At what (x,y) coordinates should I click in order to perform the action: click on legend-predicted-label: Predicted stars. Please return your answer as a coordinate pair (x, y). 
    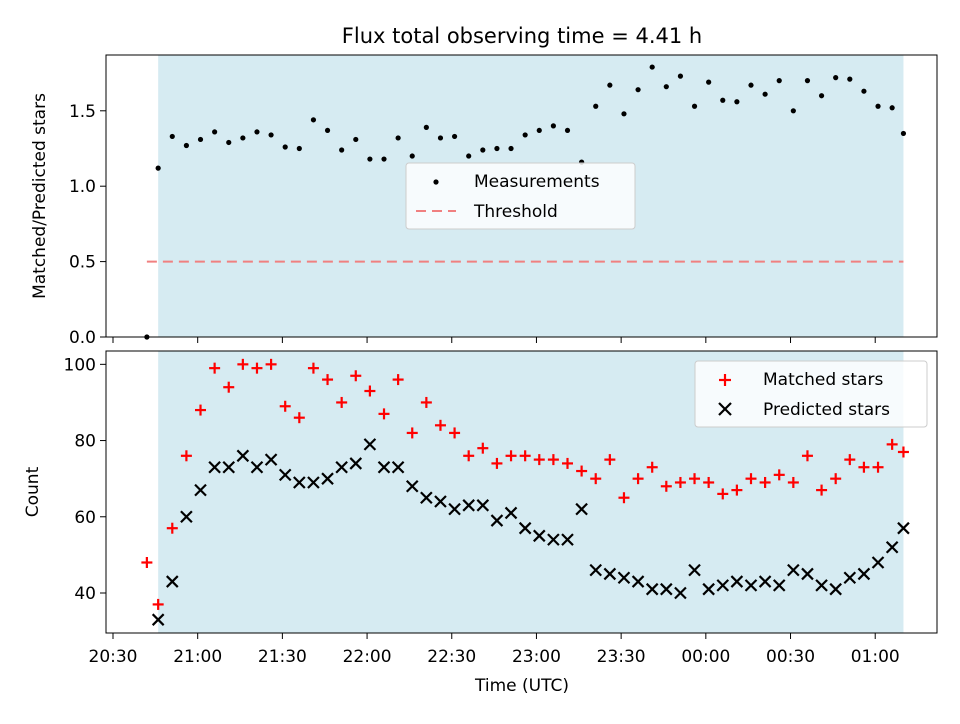
    Looking at the image, I should click on (826, 410).